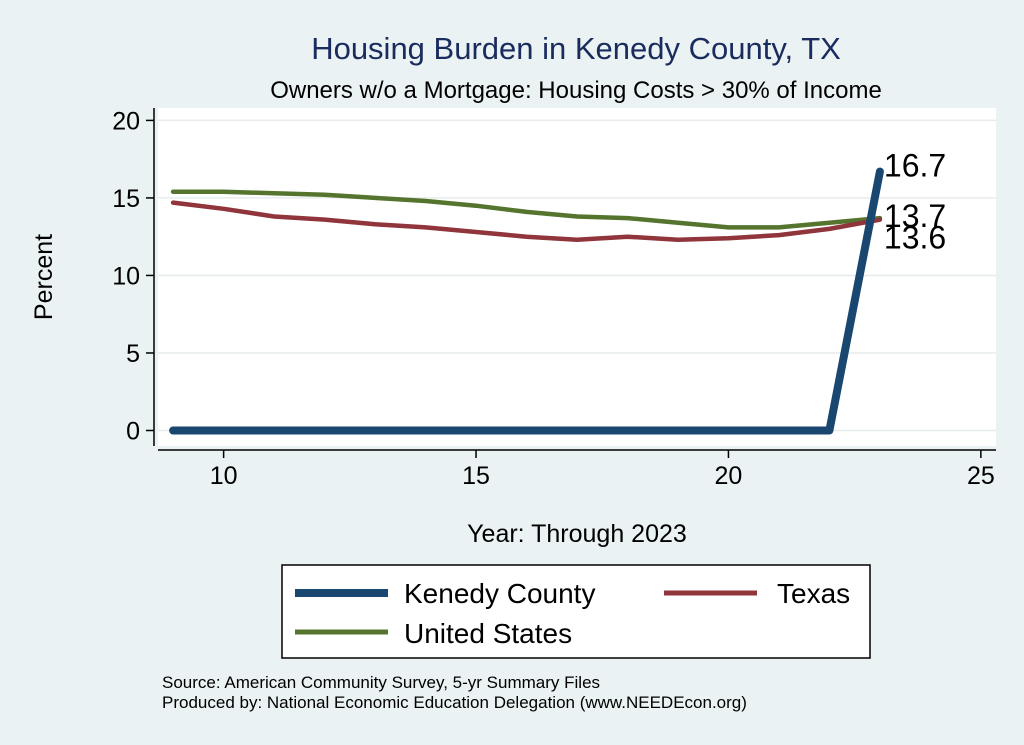  I want to click on end-labels: 16.7 13.613.7, so click(915, 202).